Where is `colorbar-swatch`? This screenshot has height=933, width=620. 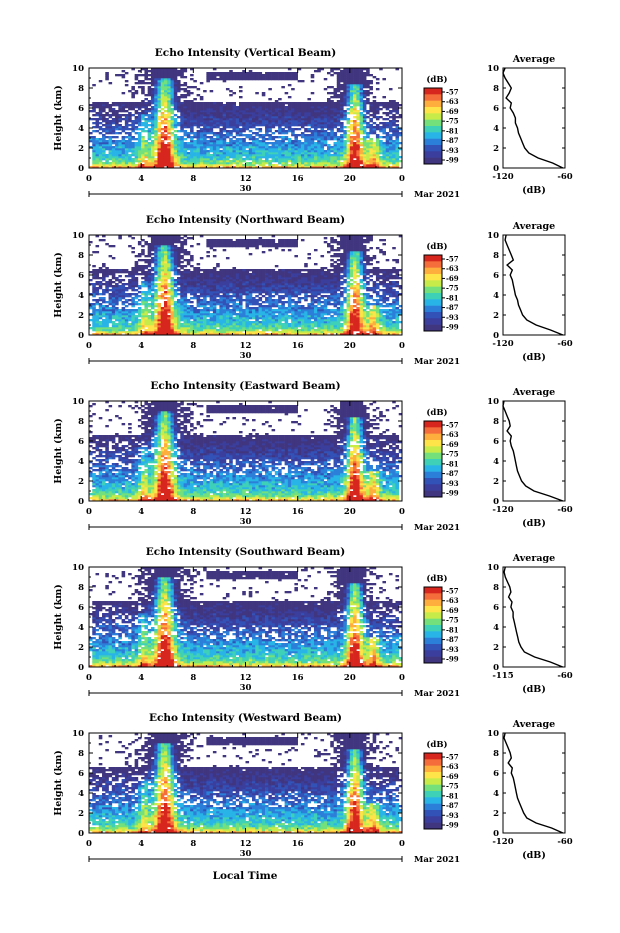 colorbar-swatch is located at coordinates (433, 123).